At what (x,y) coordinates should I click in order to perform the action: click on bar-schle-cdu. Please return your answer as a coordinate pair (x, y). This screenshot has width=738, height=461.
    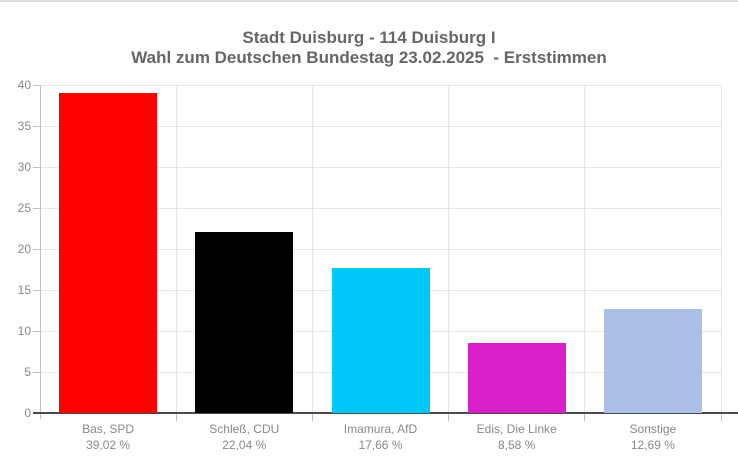
    Looking at the image, I should click on (244, 322).